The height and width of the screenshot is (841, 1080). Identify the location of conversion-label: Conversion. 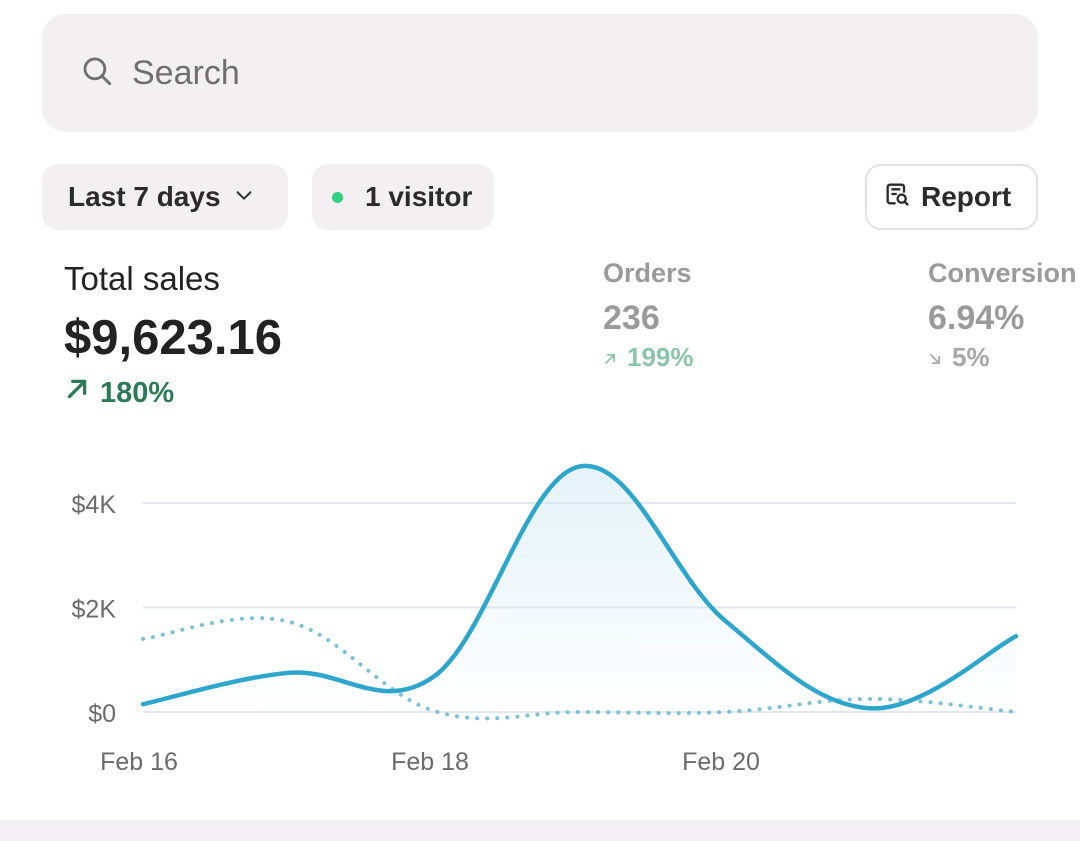
(1002, 273).